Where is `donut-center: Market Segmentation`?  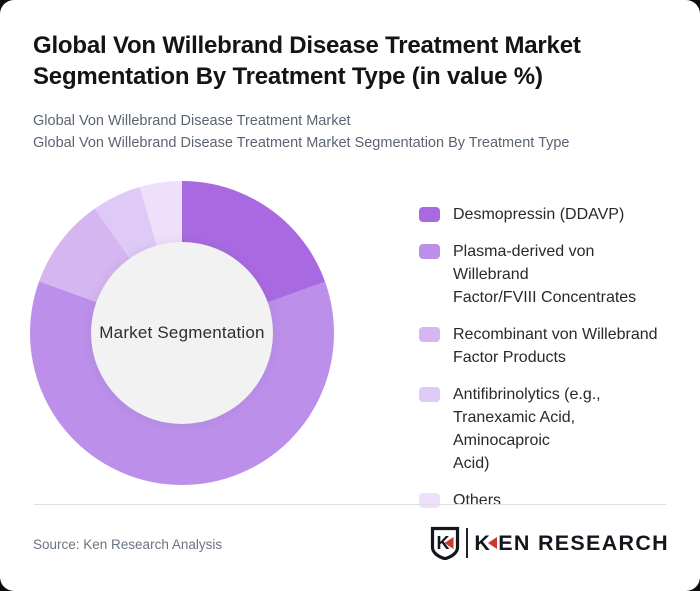 donut-center: Market Segmentation is located at coordinates (182, 333).